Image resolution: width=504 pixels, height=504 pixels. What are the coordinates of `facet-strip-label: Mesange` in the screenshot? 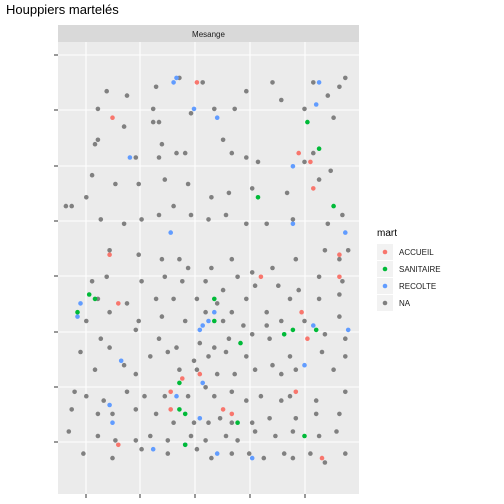 It's located at (208, 34).